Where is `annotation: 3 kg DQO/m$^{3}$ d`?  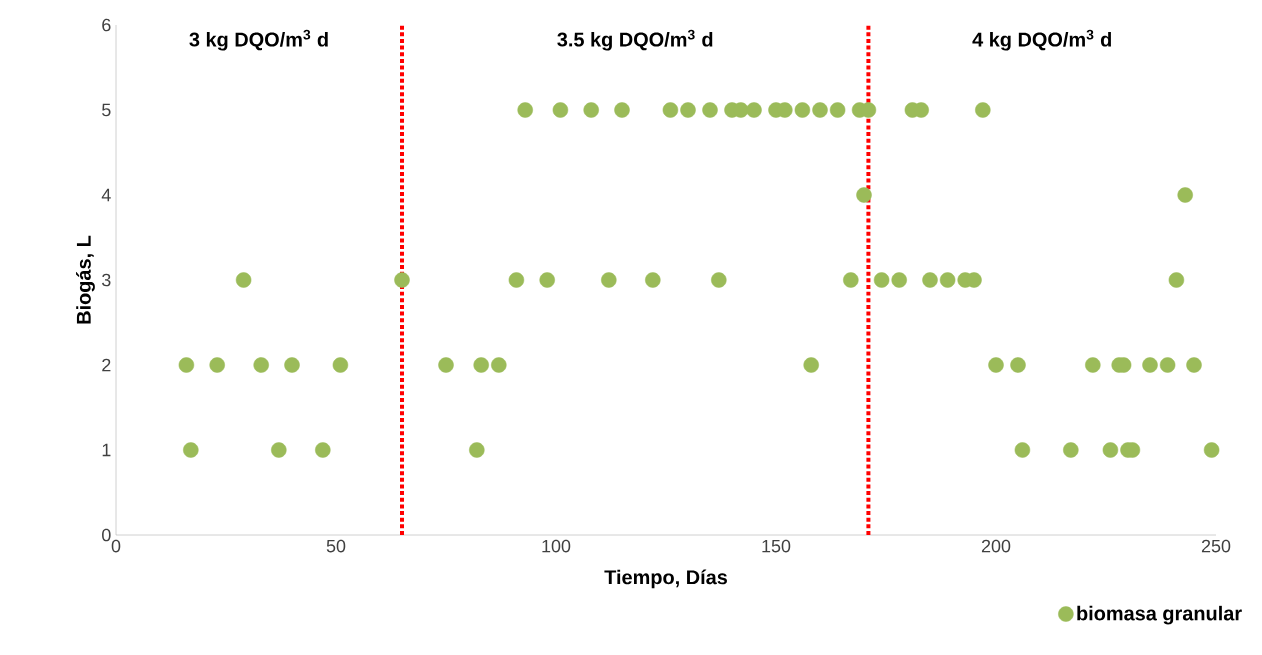
annotation: 3 kg DQO/m$^{3}$ d is located at coordinates (258, 40).